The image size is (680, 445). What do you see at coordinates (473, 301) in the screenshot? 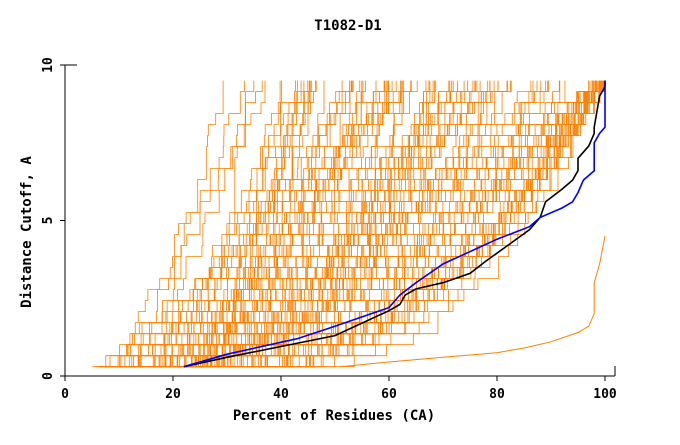
I see `outlier-model-line` at bounding box center [473, 301].